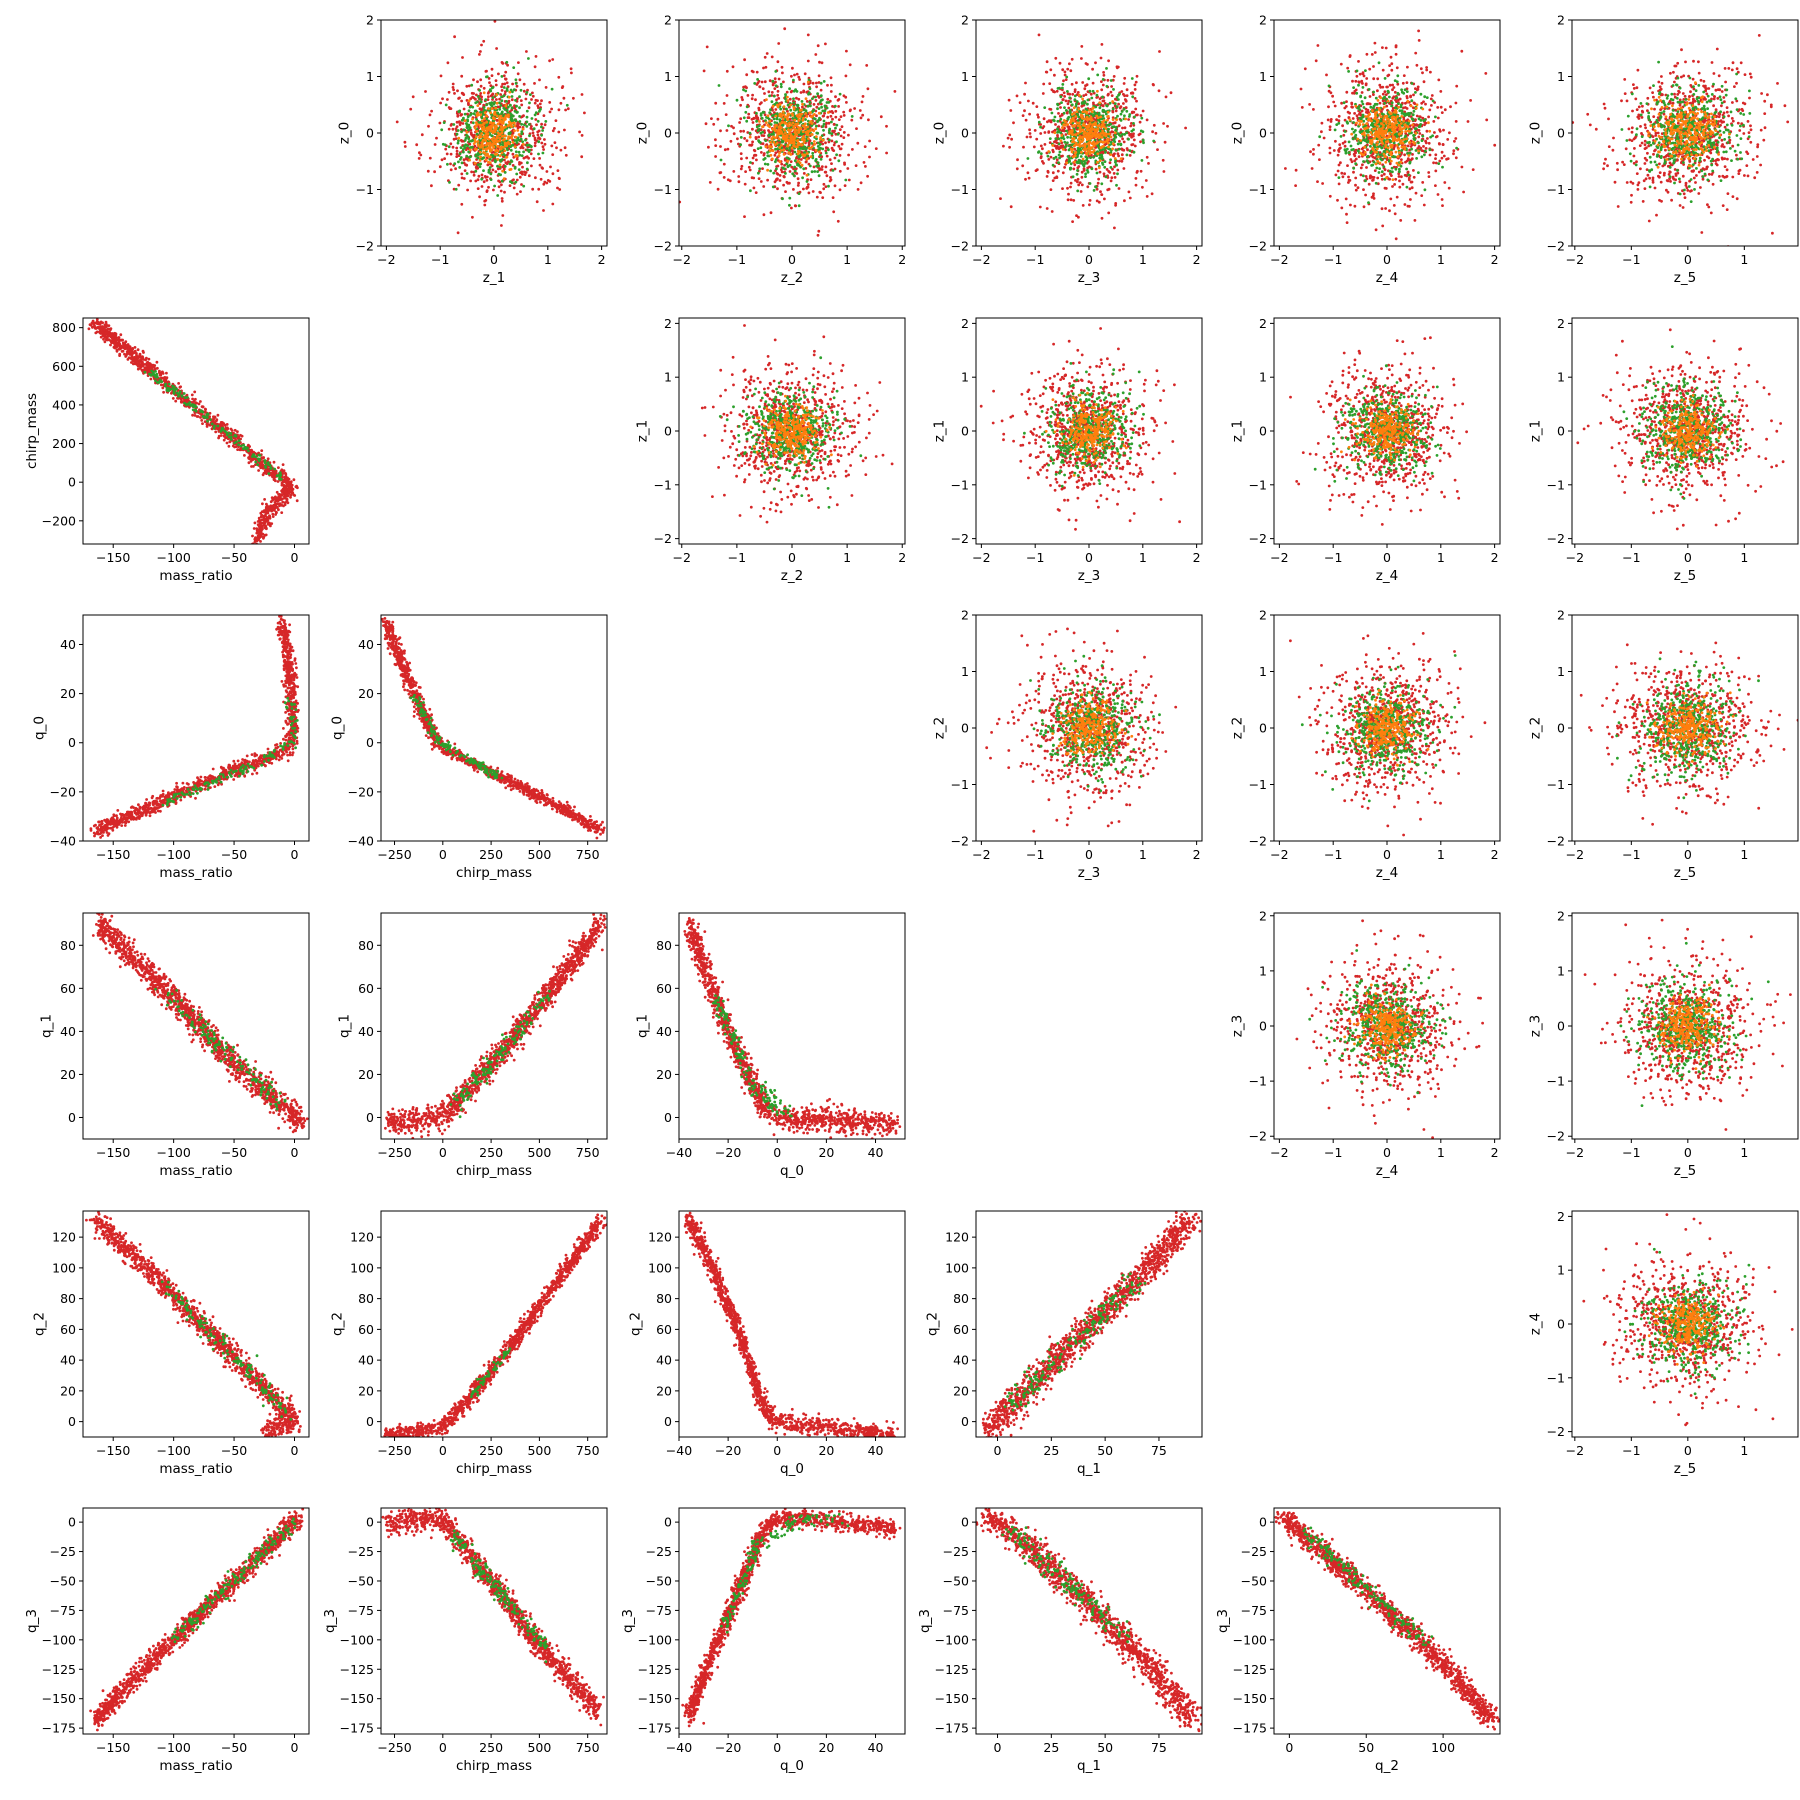 This screenshot has height=1800, width=1800. What do you see at coordinates (668, 133) in the screenshot?
I see `y-tick-label: 0` at bounding box center [668, 133].